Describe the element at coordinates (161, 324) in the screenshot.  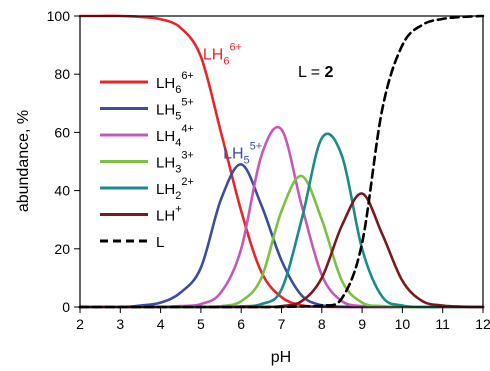
I see `x-tick-label: 4` at that location.